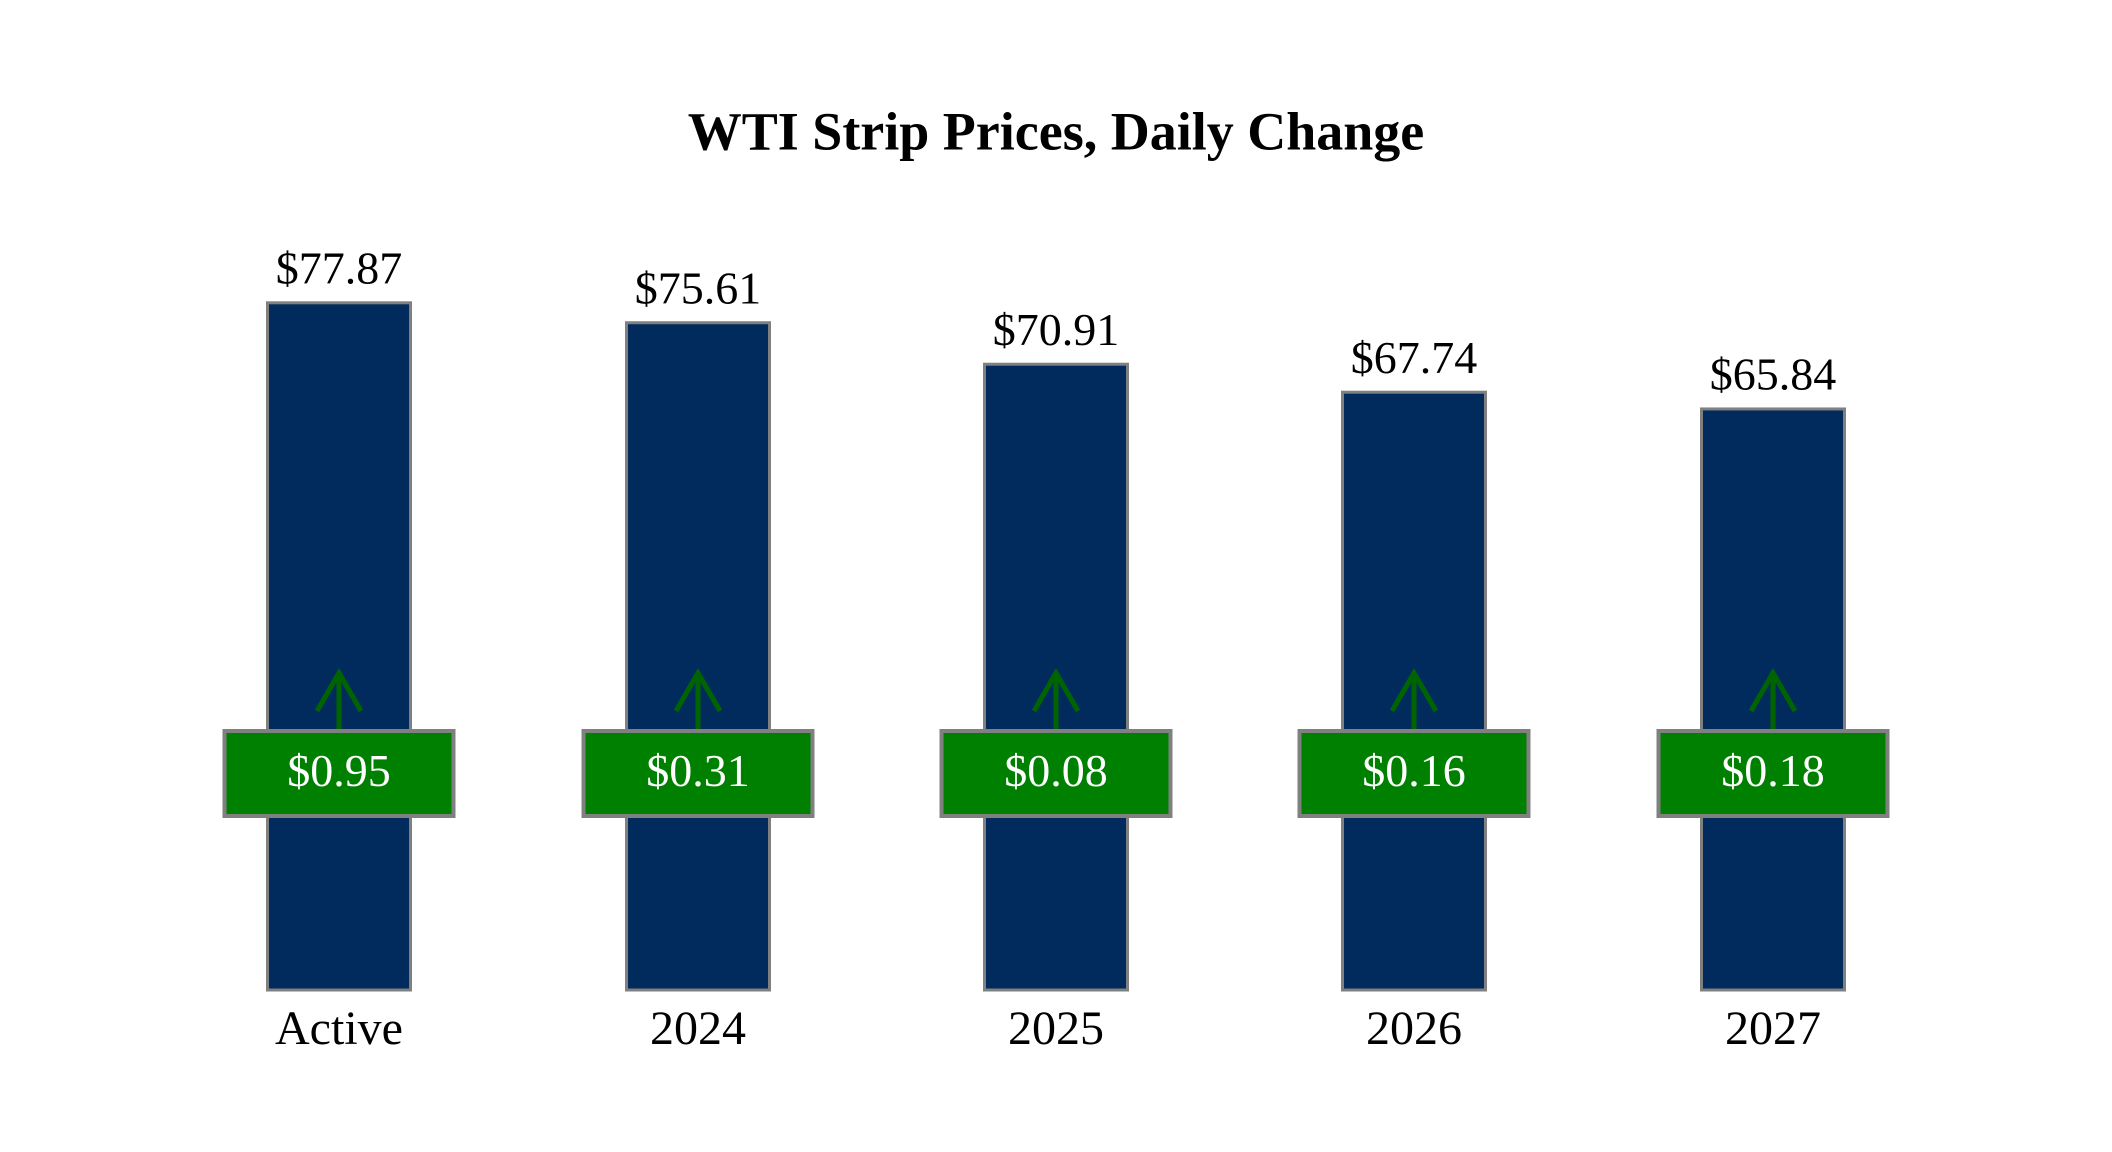 Image resolution: width=2112 pixels, height=1152 pixels. I want to click on change-label: $0.18, so click(1773, 770).